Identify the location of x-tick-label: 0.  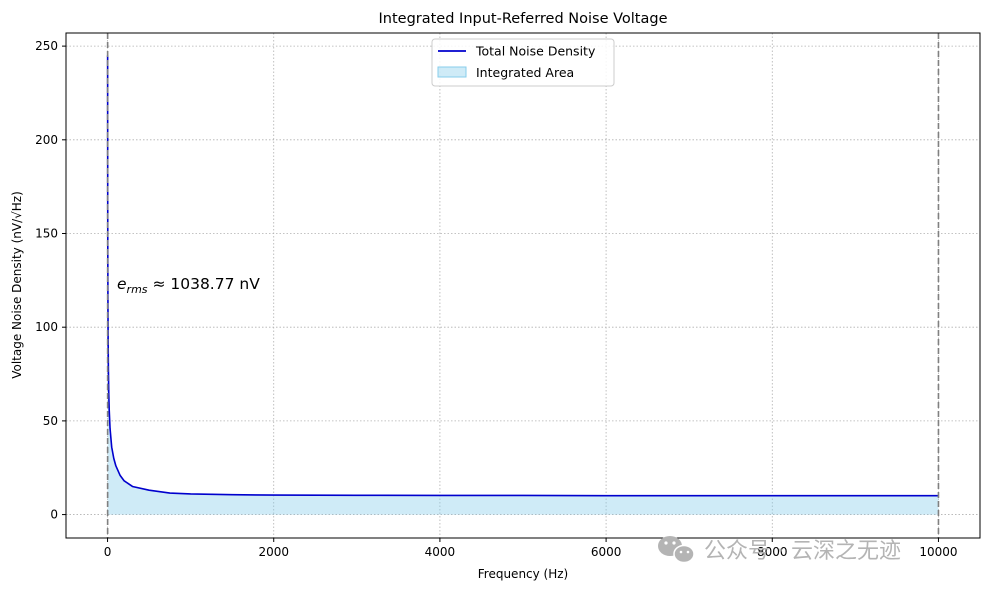
(108, 552).